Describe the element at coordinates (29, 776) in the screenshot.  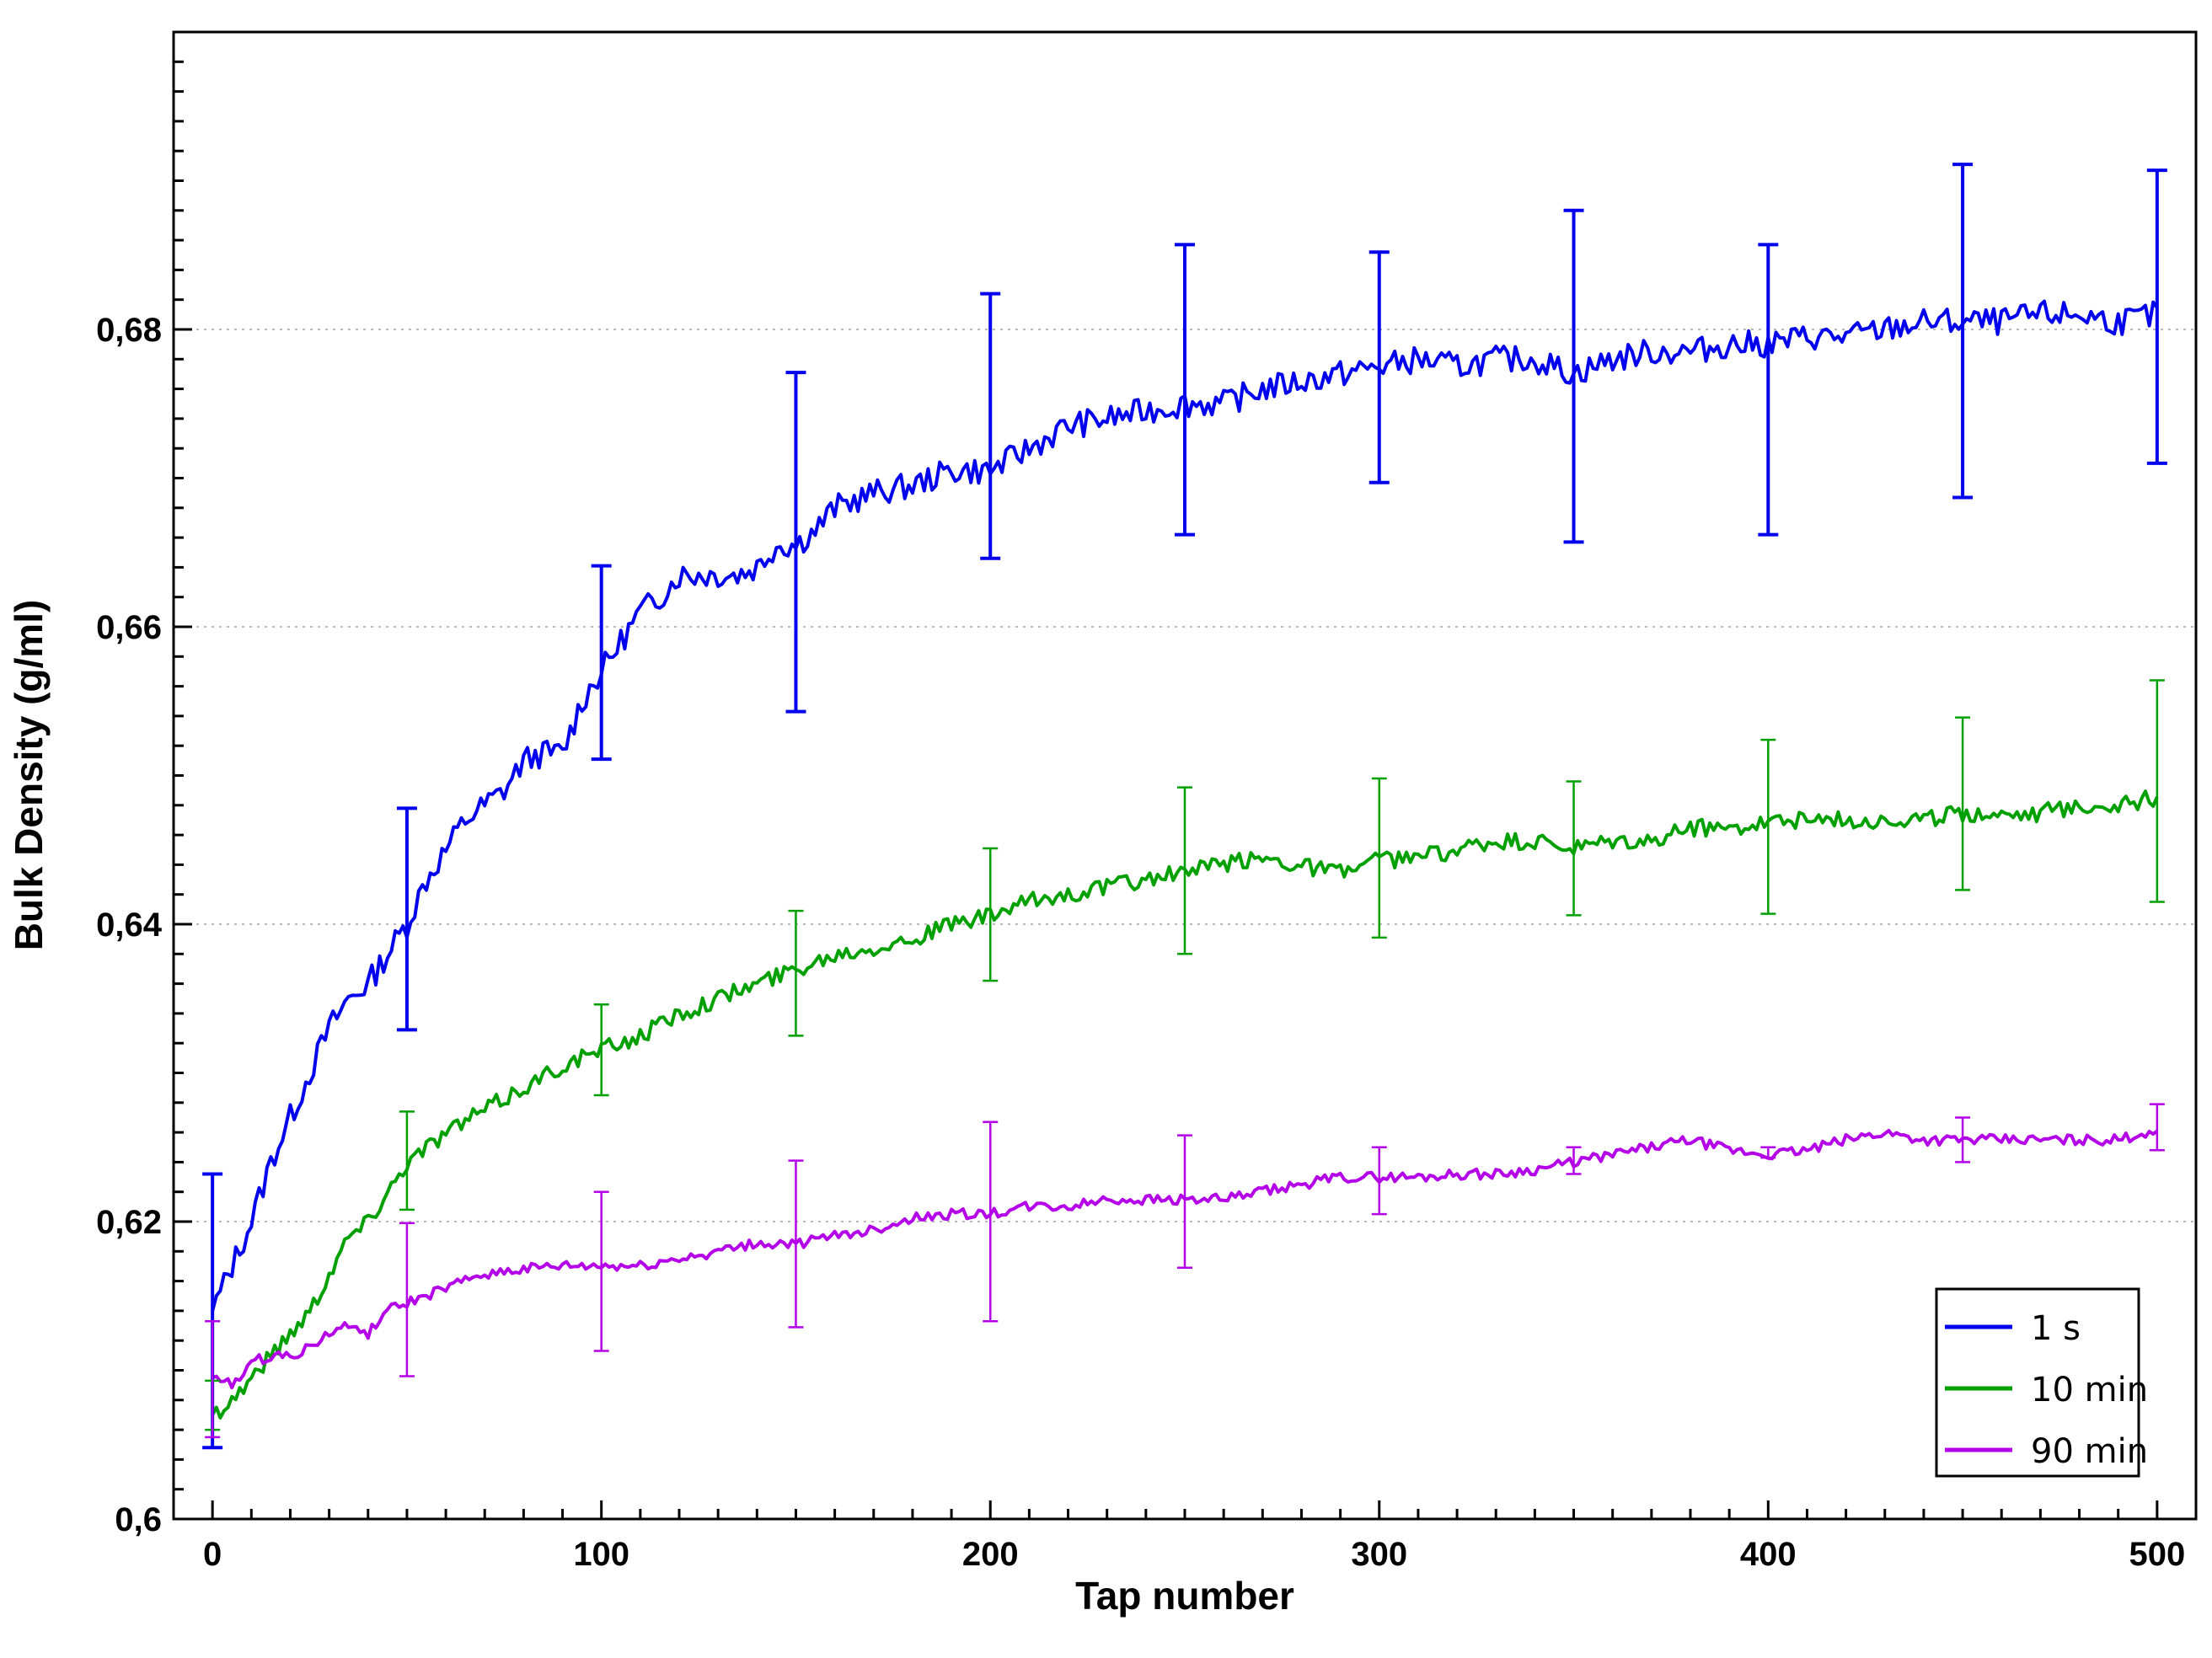
I see `y-axis-title: Bulk Density (g/ml)` at that location.